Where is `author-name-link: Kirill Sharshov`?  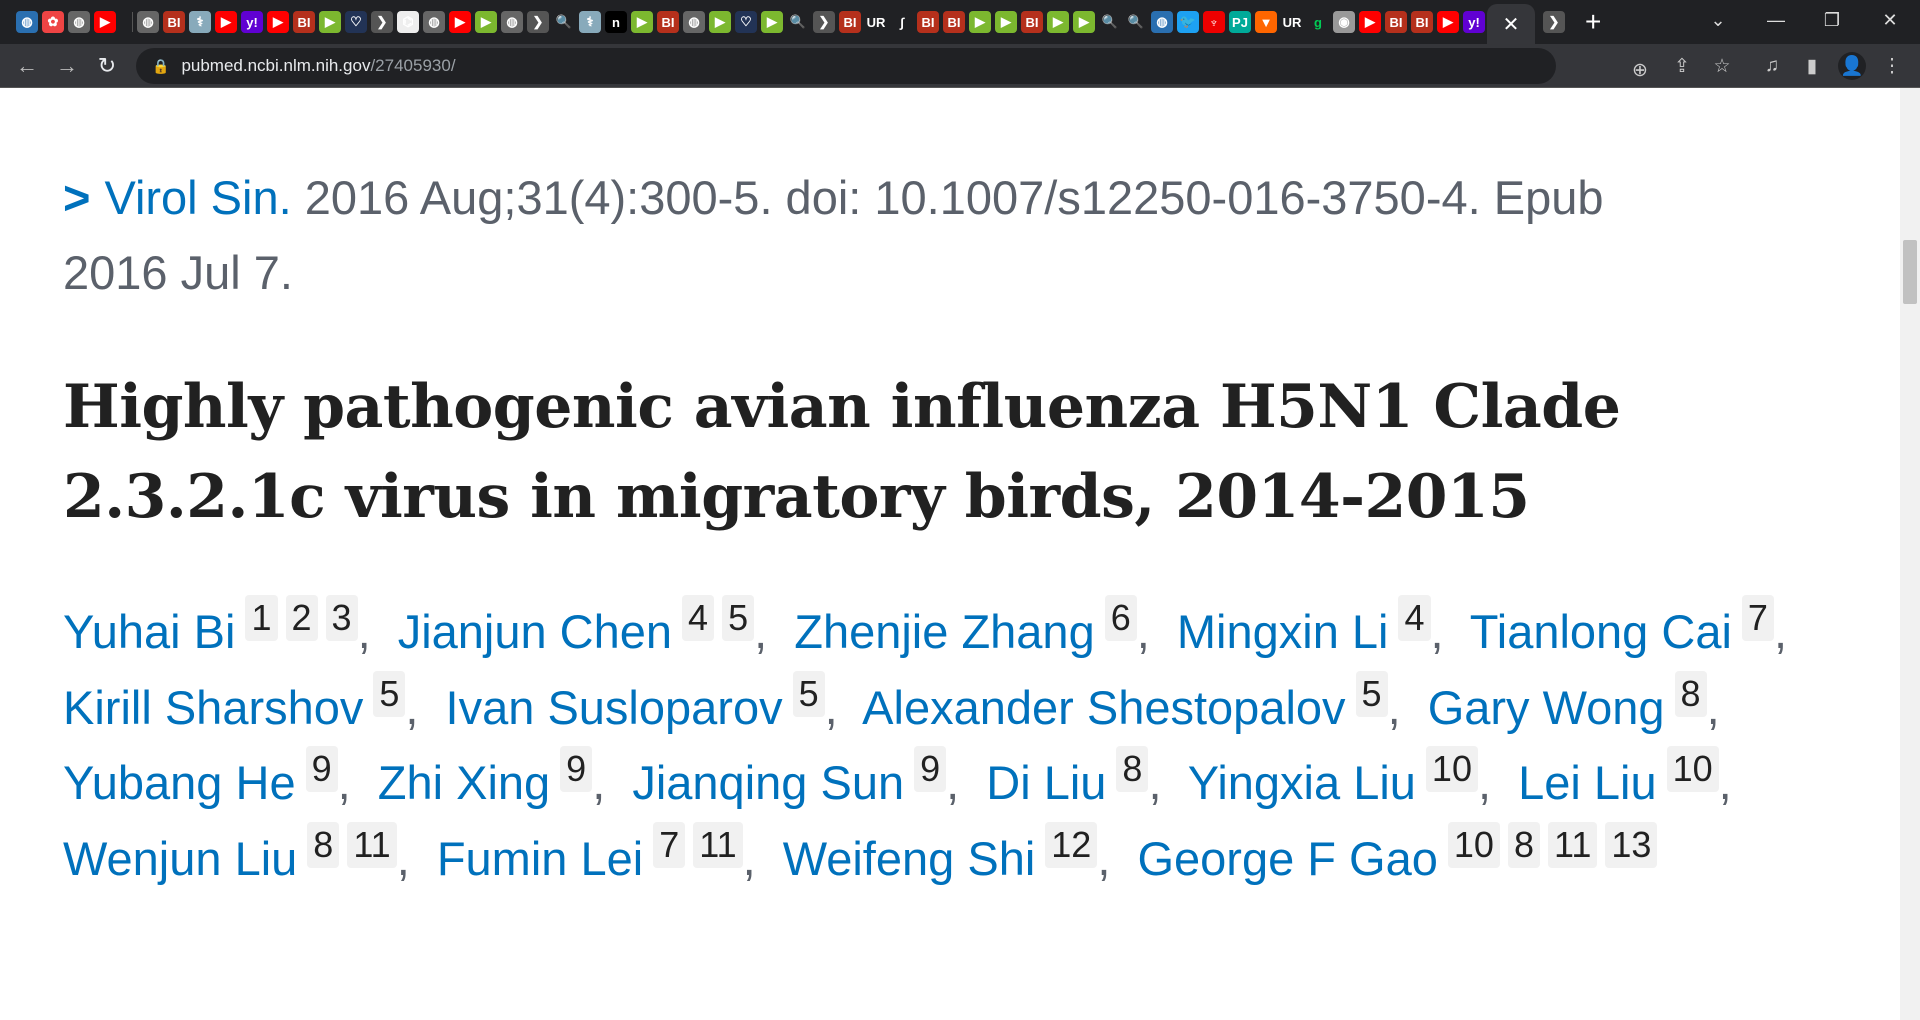
author-name-link: Kirill Sharshov is located at coordinates (213, 707).